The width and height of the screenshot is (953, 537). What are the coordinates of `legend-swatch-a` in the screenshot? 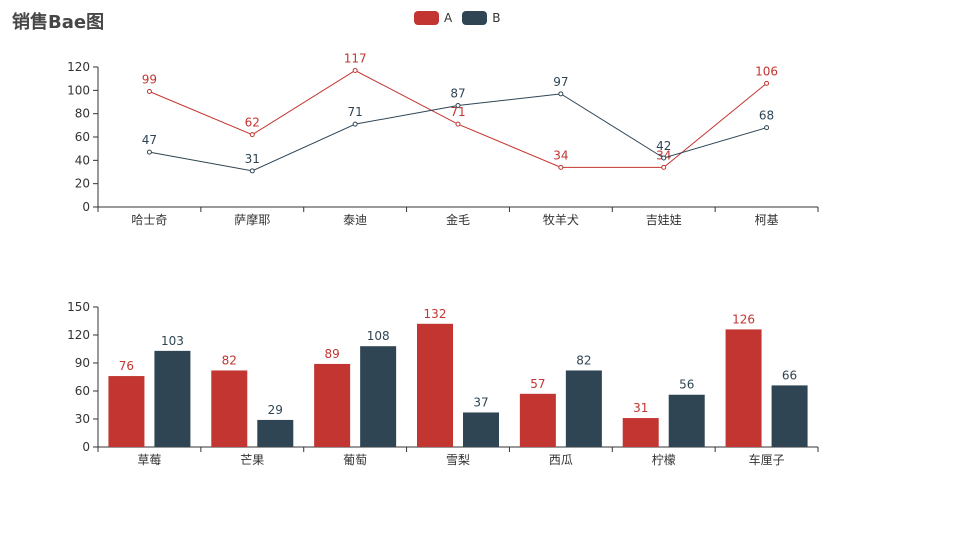 It's located at (426, 18).